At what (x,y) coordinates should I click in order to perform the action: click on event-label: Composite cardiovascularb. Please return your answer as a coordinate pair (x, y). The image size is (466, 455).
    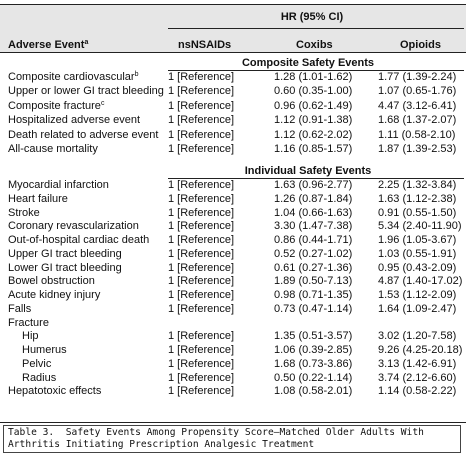
    Looking at the image, I should click on (73, 77).